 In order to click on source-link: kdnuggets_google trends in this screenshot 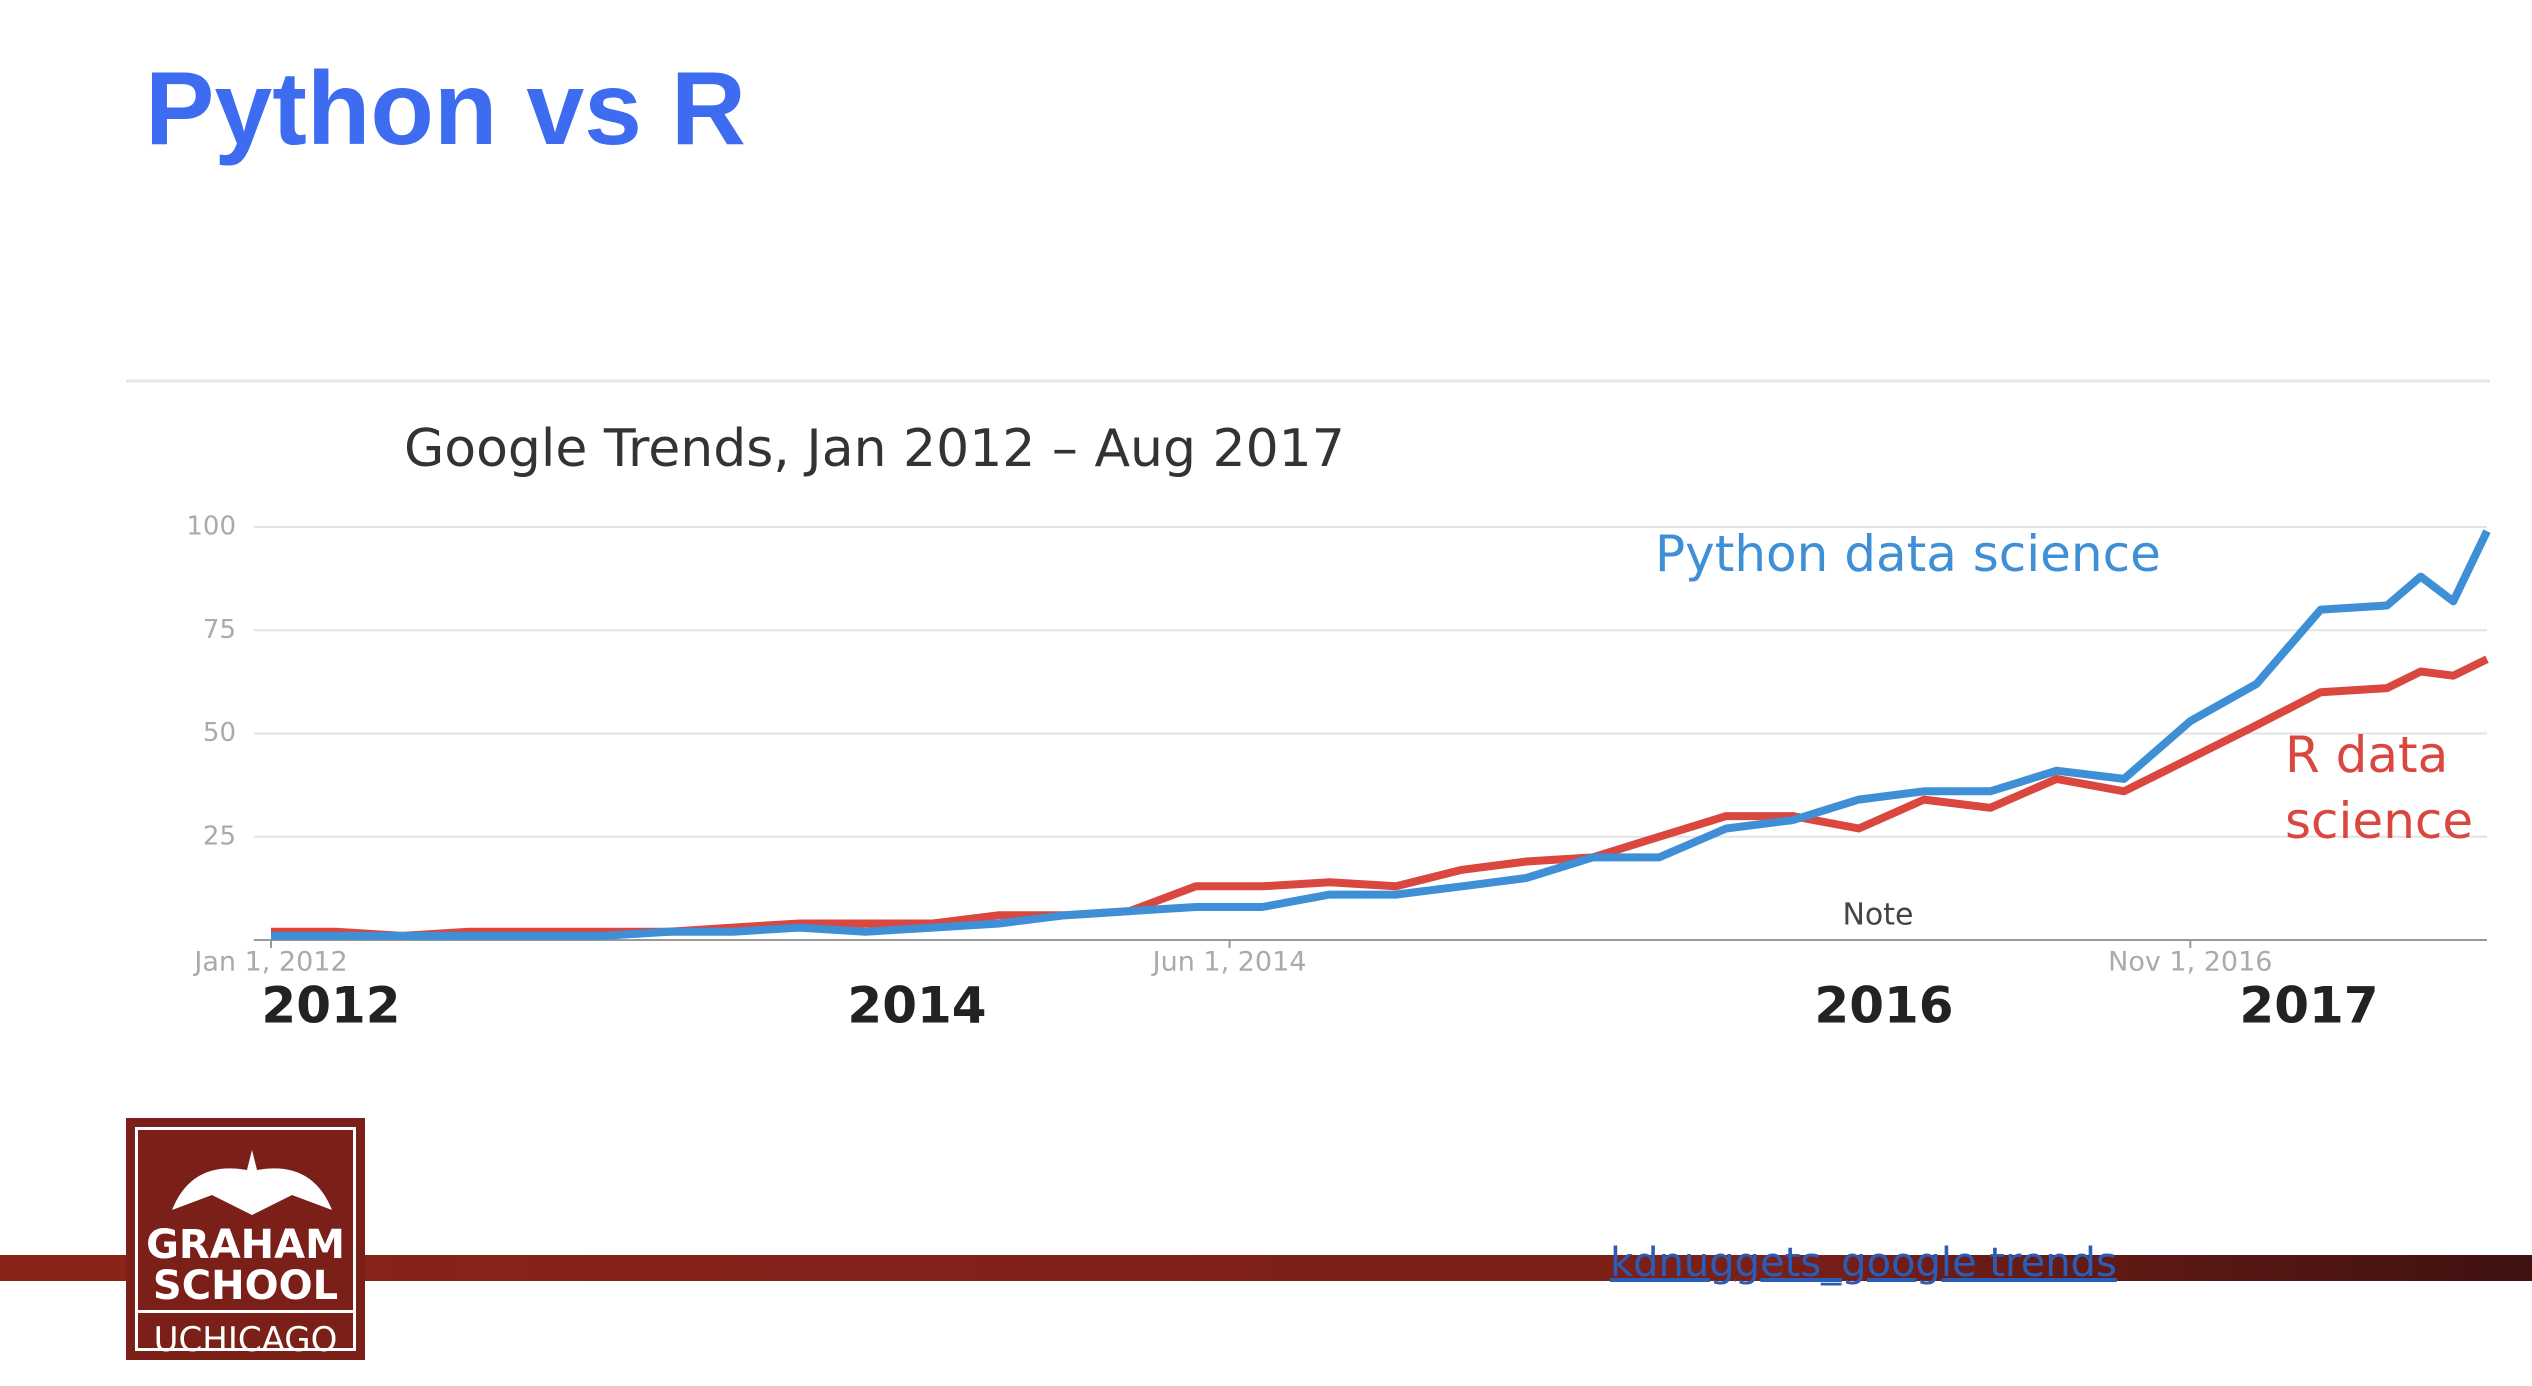, I will do `click(1863, 1263)`.